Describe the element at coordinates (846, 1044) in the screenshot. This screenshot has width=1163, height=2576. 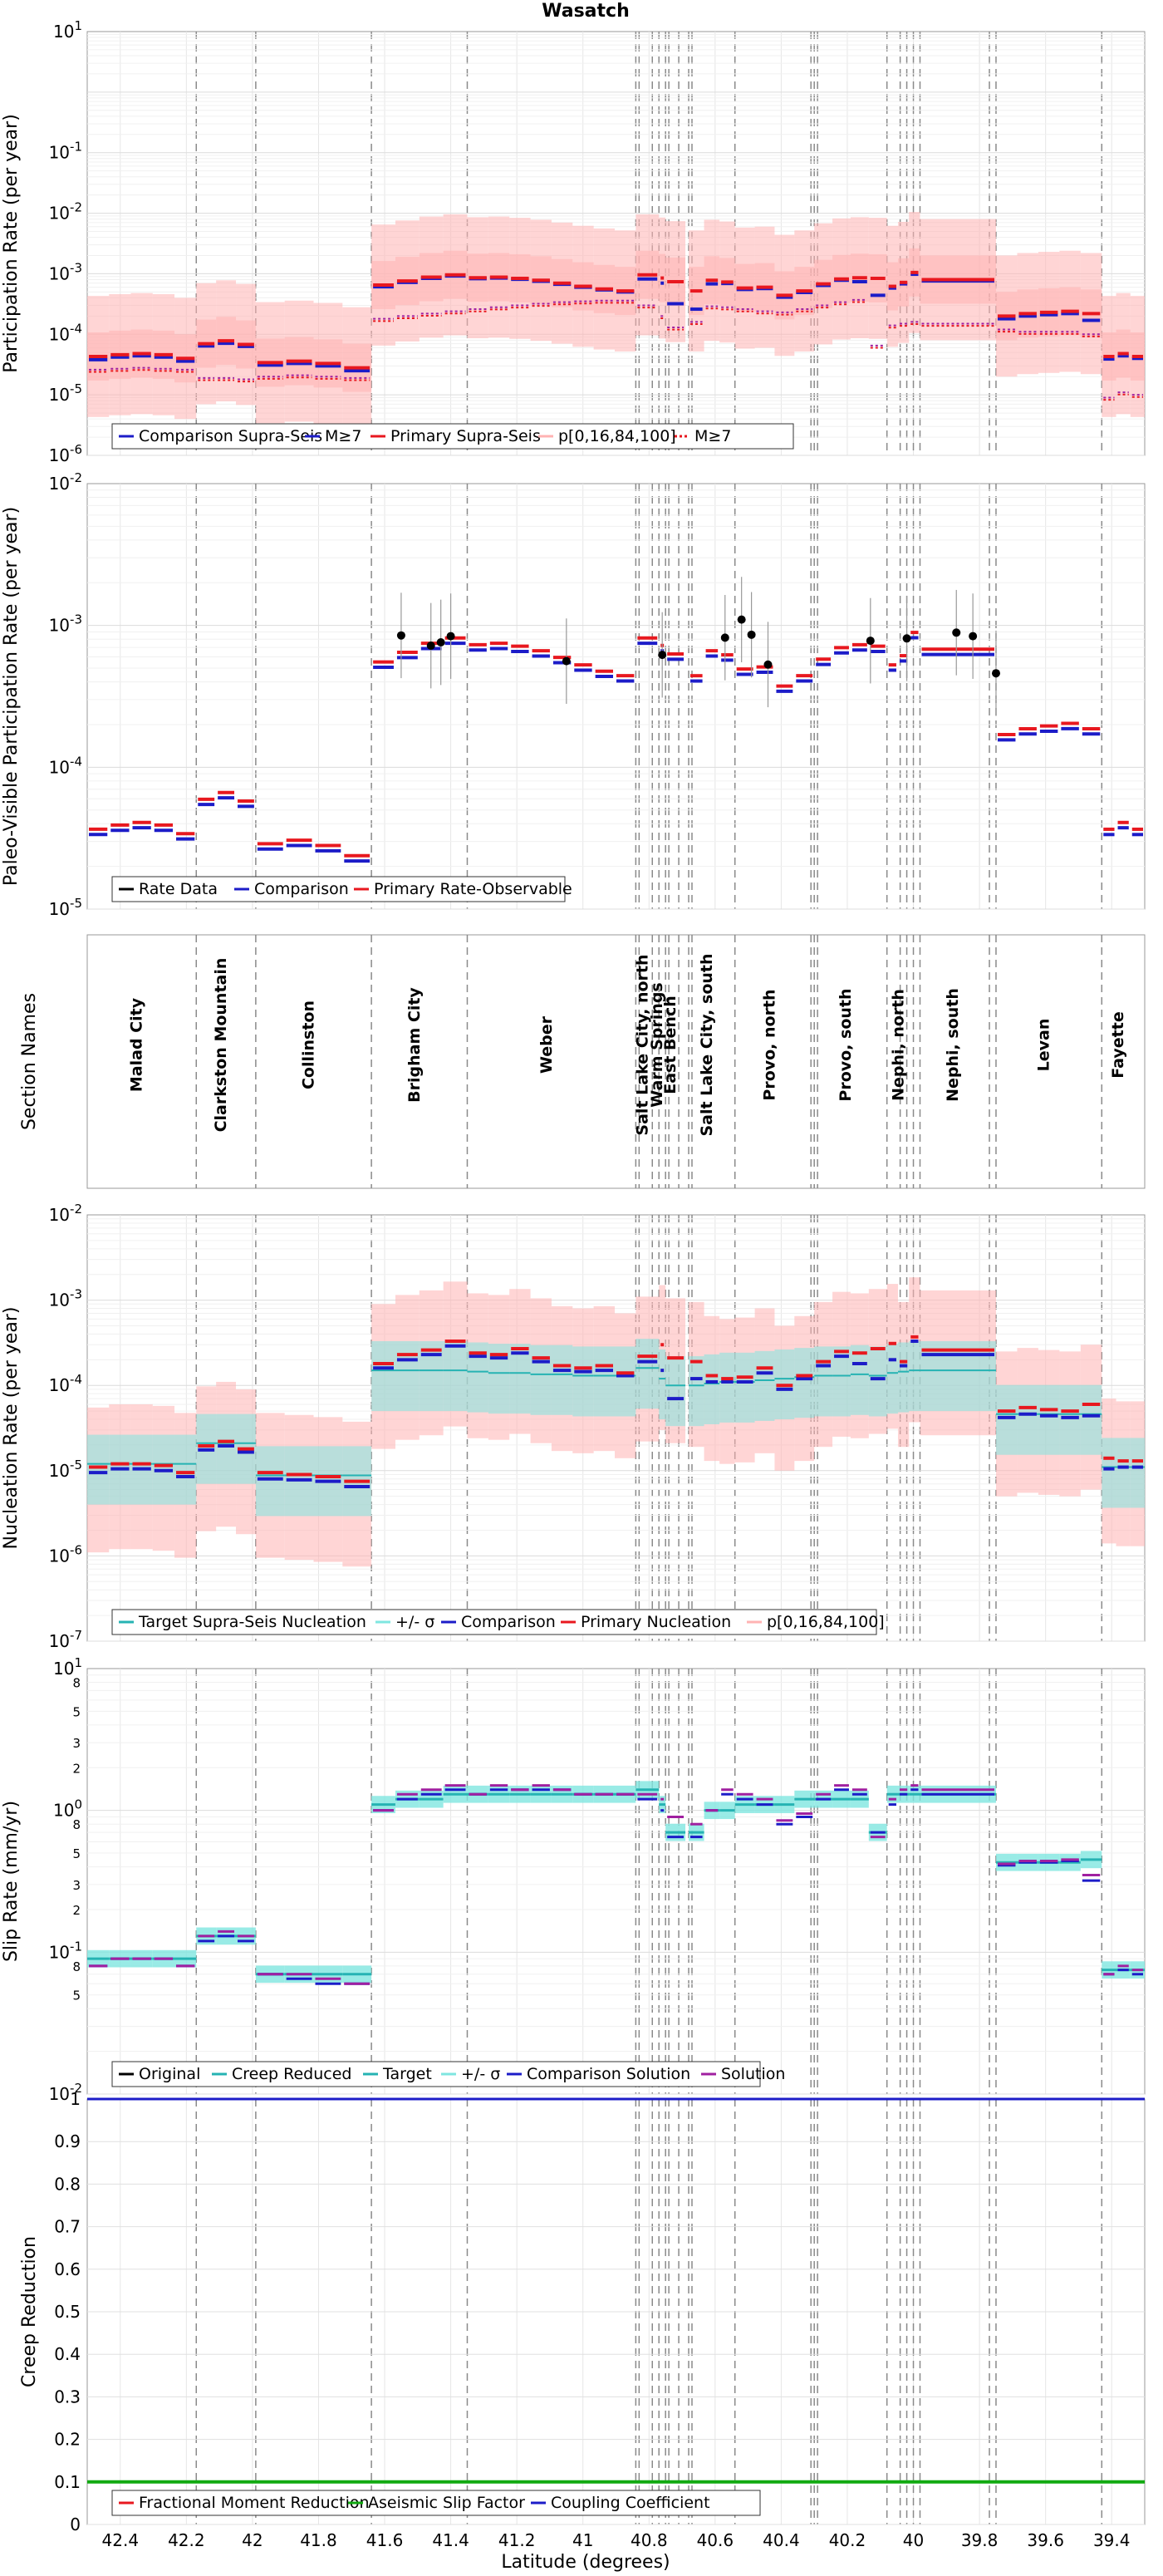
I see `section-name-label: Provo, south` at that location.